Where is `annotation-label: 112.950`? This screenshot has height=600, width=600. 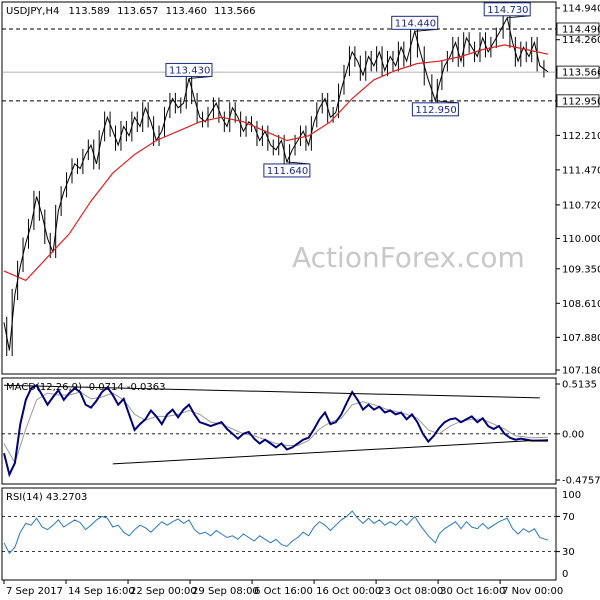 annotation-label: 112.950 is located at coordinates (435, 110).